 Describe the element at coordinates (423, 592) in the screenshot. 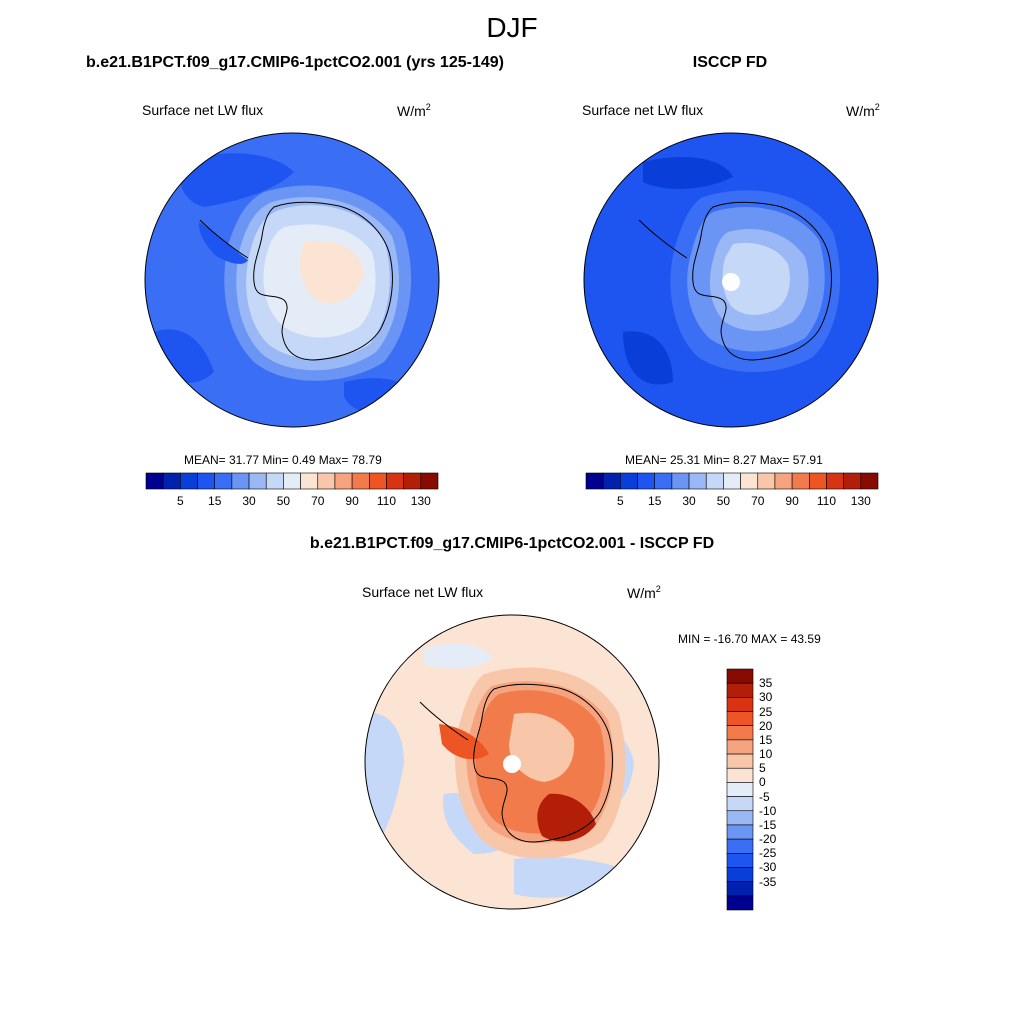

I see `diff-variable-label: Surface net LW flux` at that location.